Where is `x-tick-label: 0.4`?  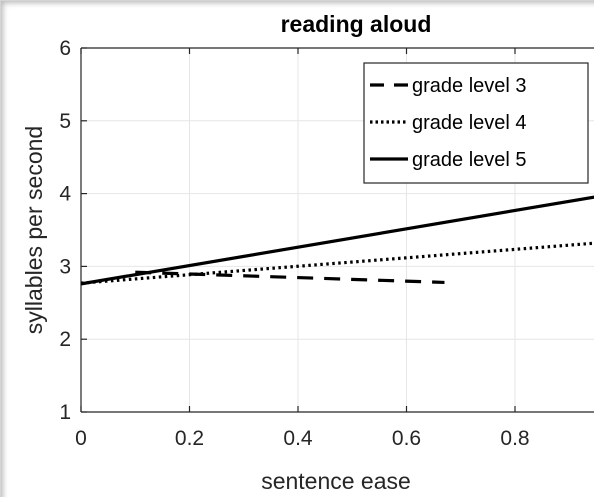 x-tick-label: 0.4 is located at coordinates (298, 438).